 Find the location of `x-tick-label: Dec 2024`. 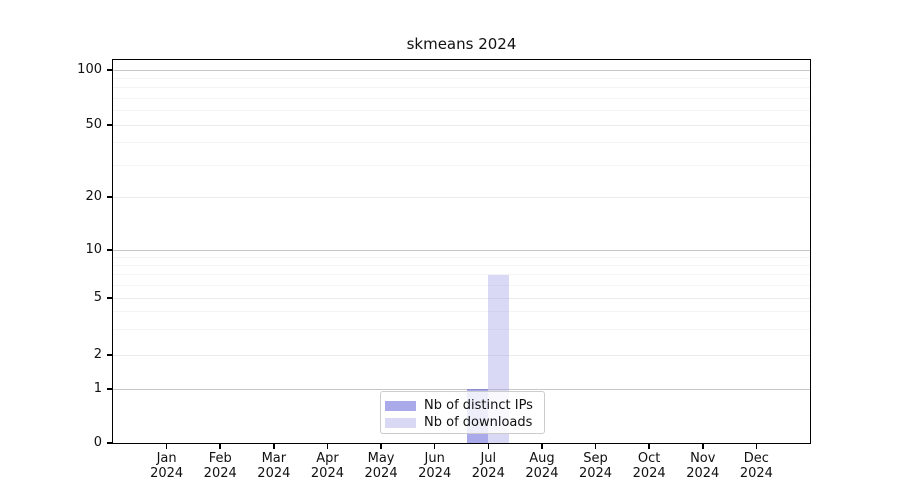

x-tick-label: Dec 2024 is located at coordinates (756, 466).